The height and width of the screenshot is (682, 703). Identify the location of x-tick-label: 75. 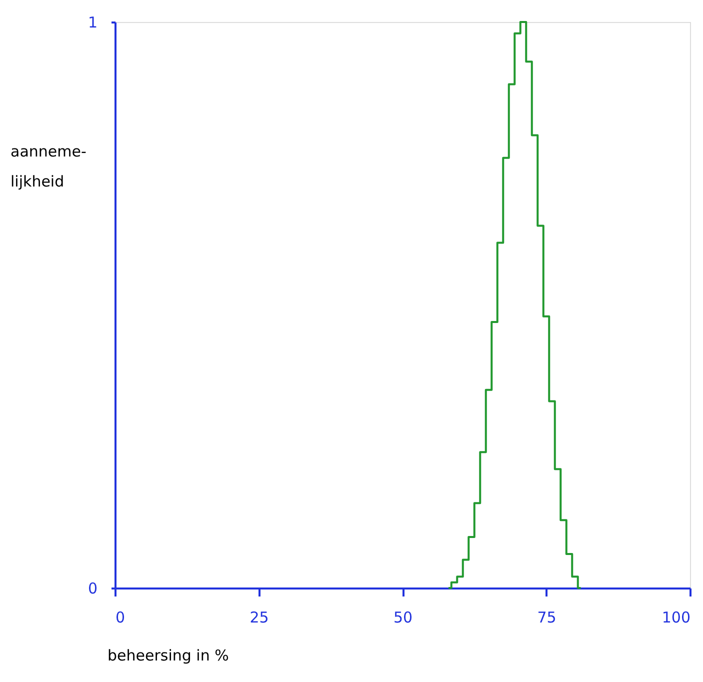
(546, 617).